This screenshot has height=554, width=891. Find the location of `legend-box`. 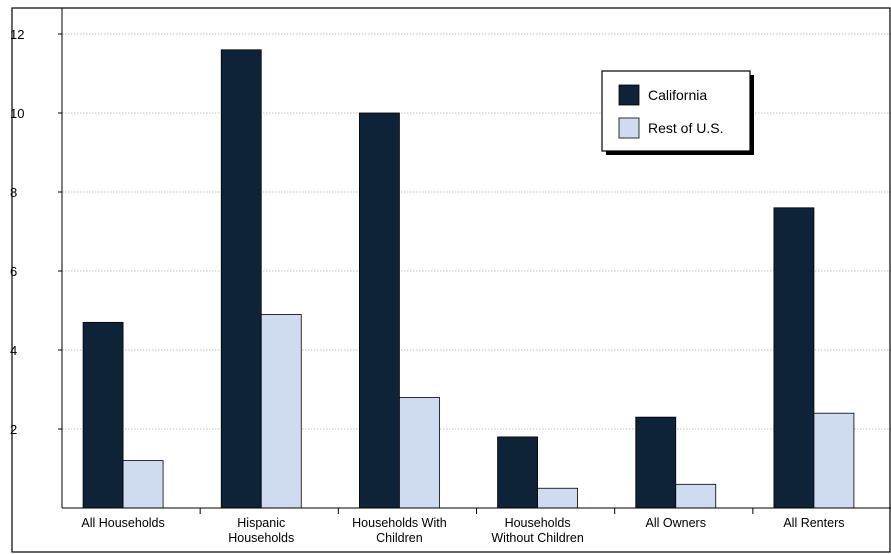

legend-box is located at coordinates (676, 111).